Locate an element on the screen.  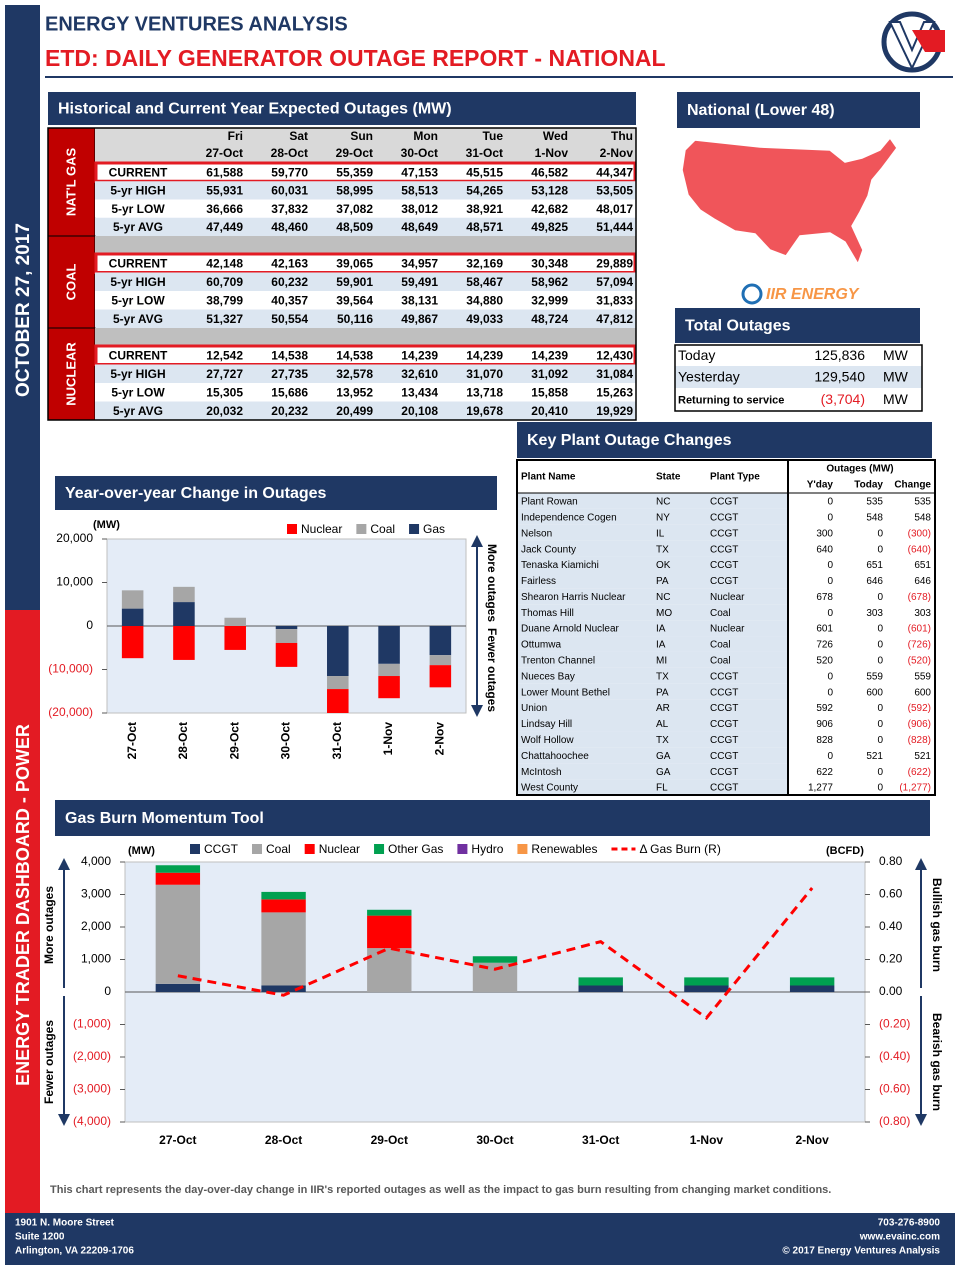
table-value: 29,889 is located at coordinates (614, 263).